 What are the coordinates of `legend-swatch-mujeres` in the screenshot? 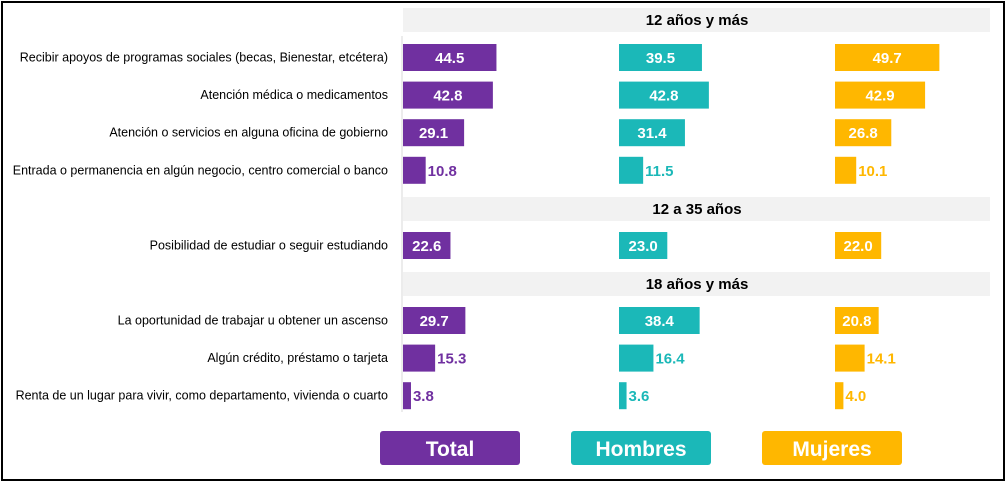 It's located at (832, 448).